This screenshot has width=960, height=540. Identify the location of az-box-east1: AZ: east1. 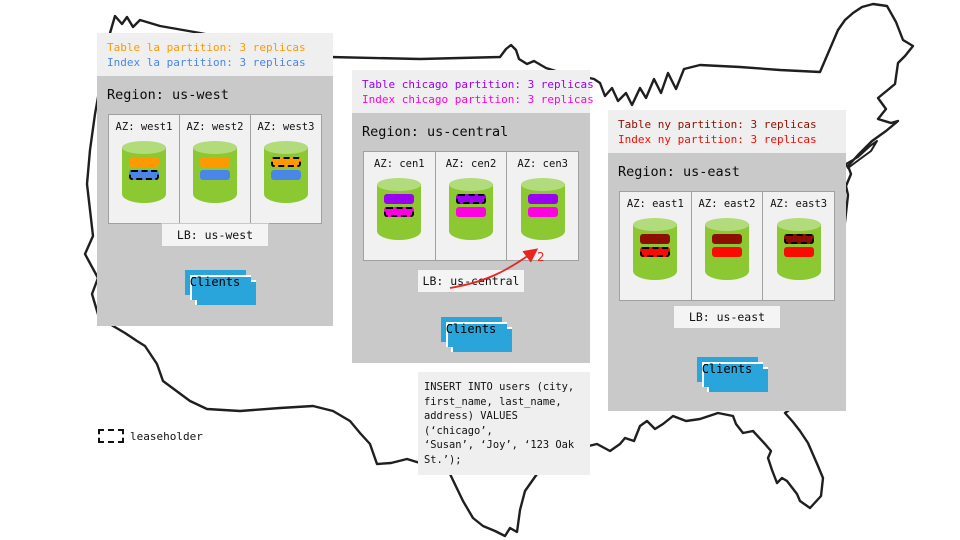
(656, 246).